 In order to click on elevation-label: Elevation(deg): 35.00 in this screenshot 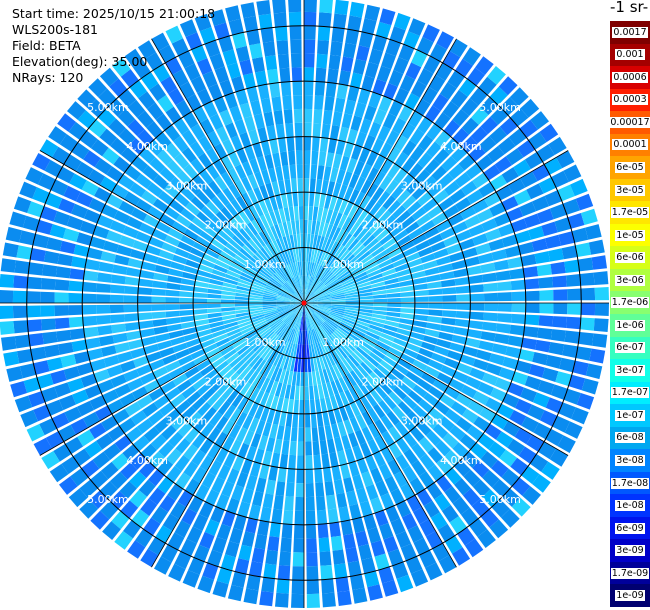, I will do `click(80, 61)`.